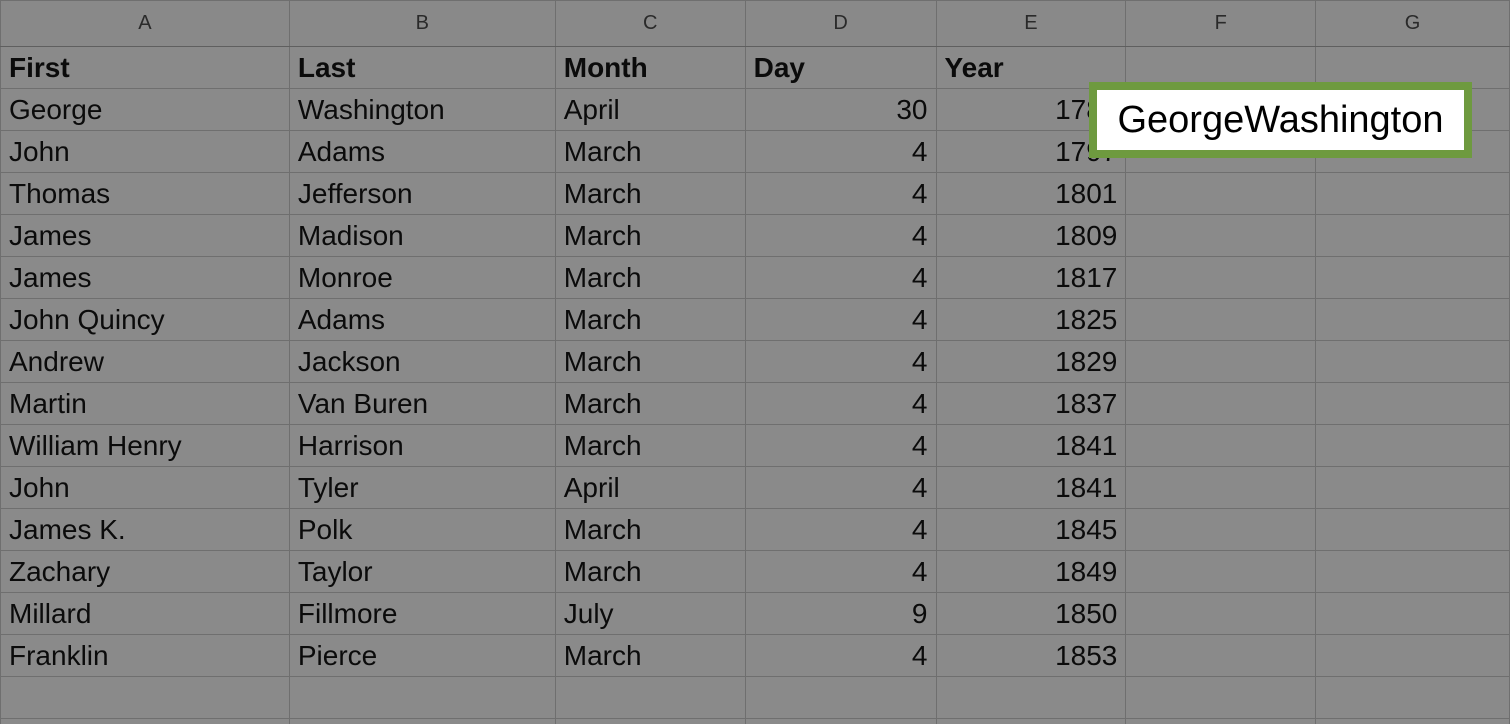 This screenshot has height=724, width=1510. What do you see at coordinates (145, 23) in the screenshot?
I see `column-header-a: A` at bounding box center [145, 23].